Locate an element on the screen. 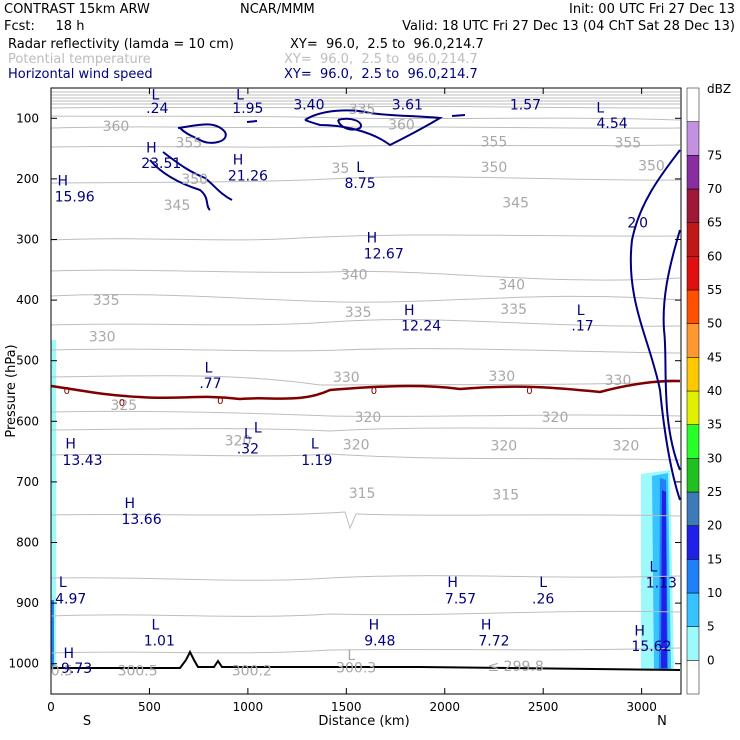 The image size is (740, 740). wind-label: 1.57 is located at coordinates (525, 105).